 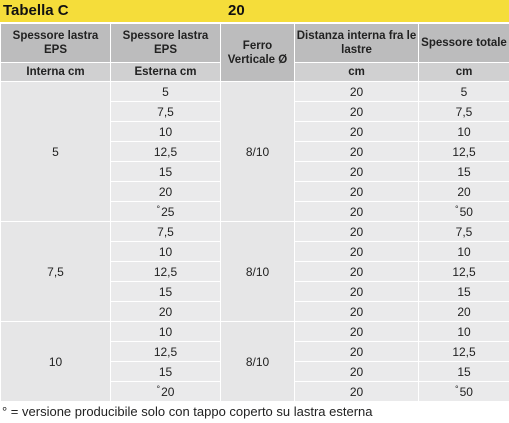 What do you see at coordinates (236, 10) in the screenshot?
I see `table-distance-value: 20` at bounding box center [236, 10].